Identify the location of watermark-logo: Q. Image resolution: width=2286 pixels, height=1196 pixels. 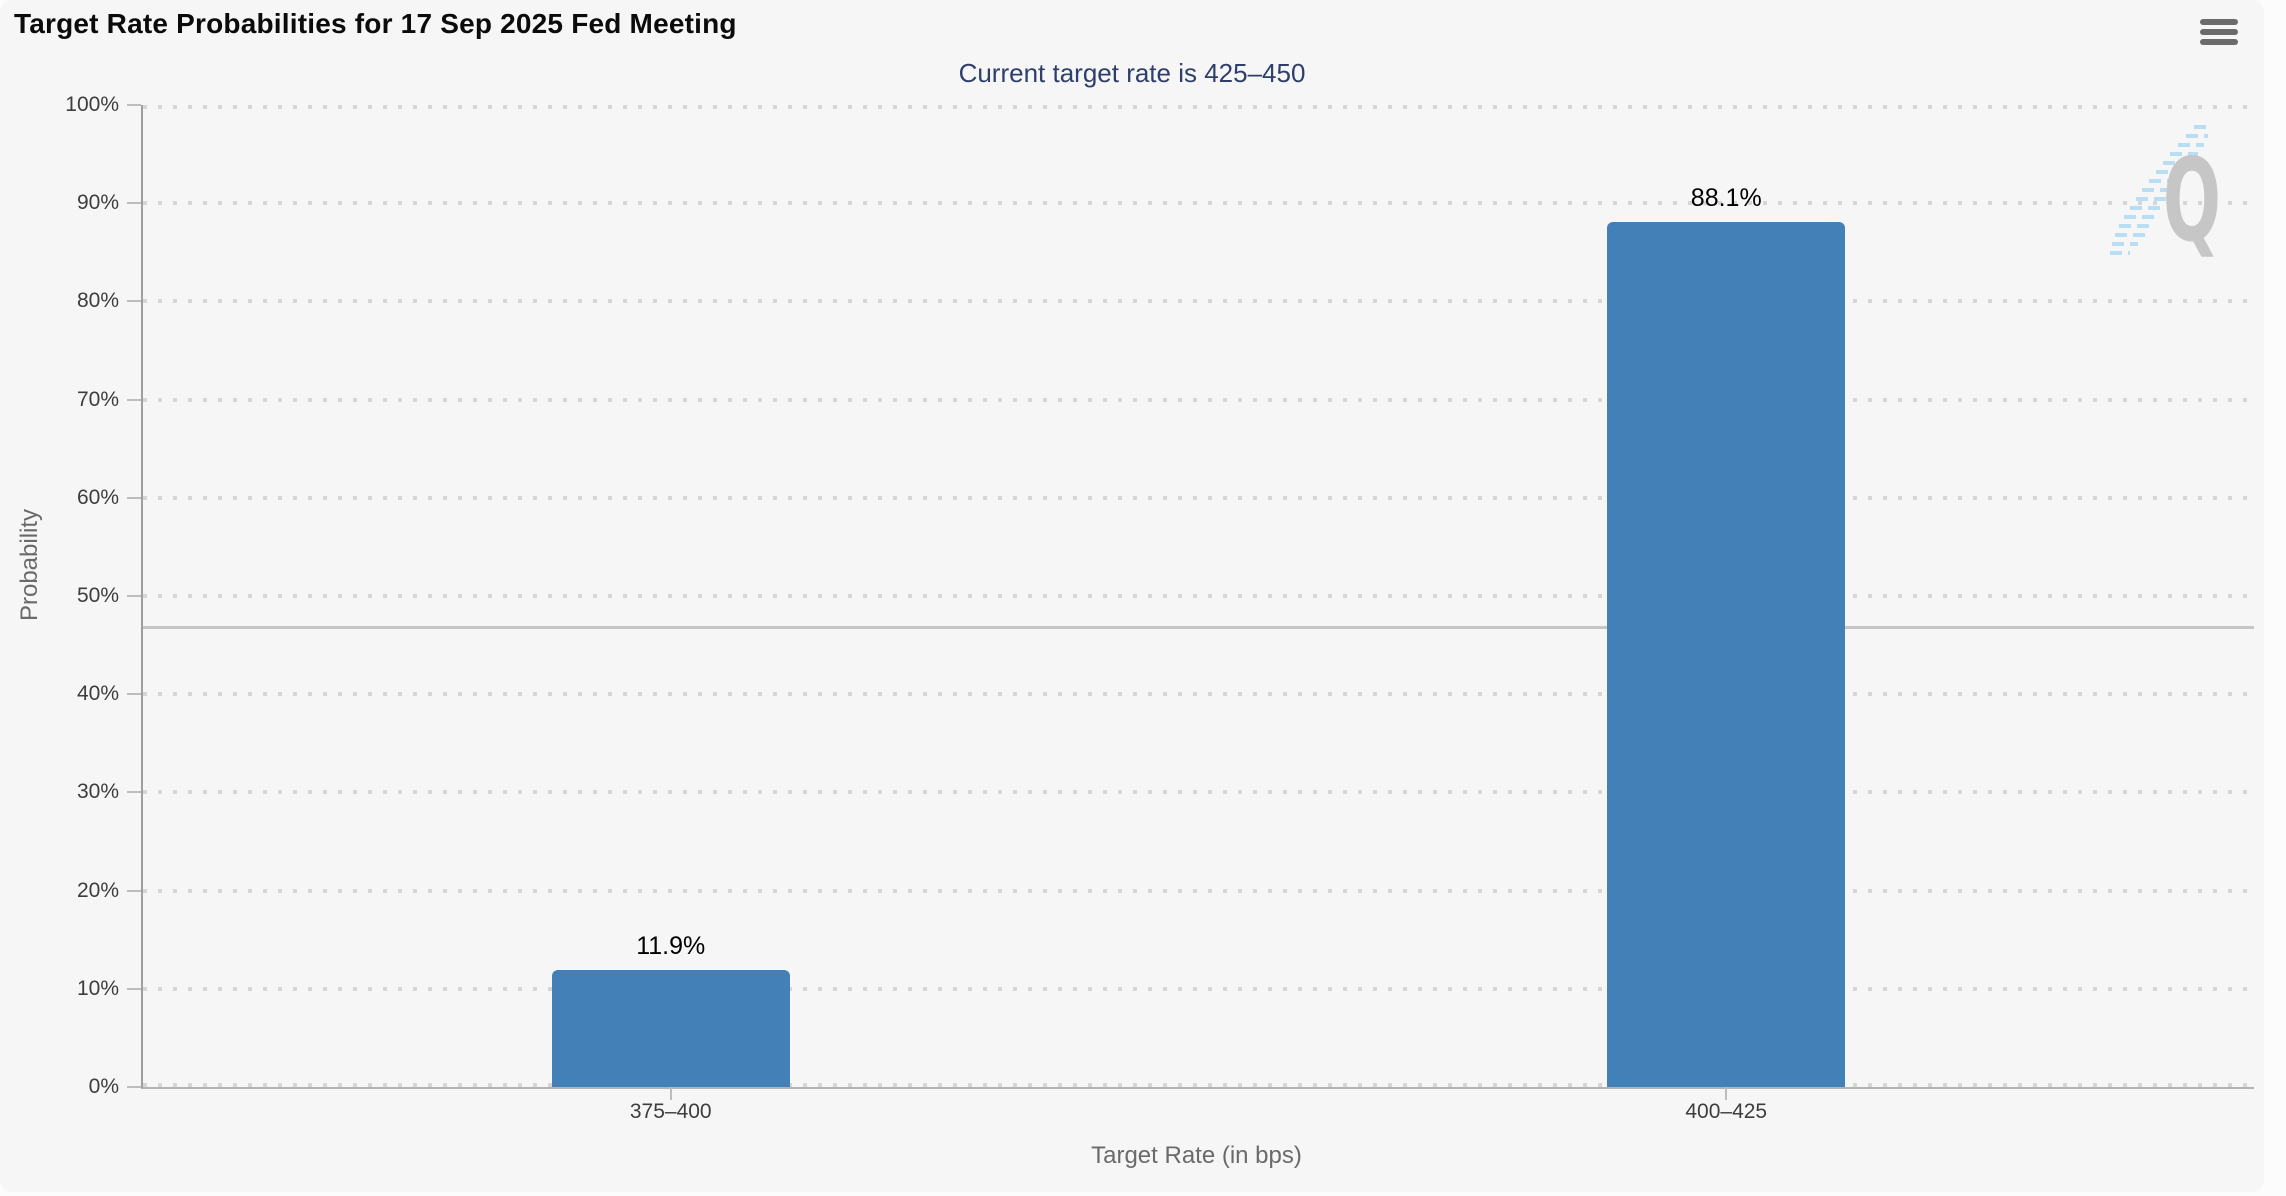
(2172, 191).